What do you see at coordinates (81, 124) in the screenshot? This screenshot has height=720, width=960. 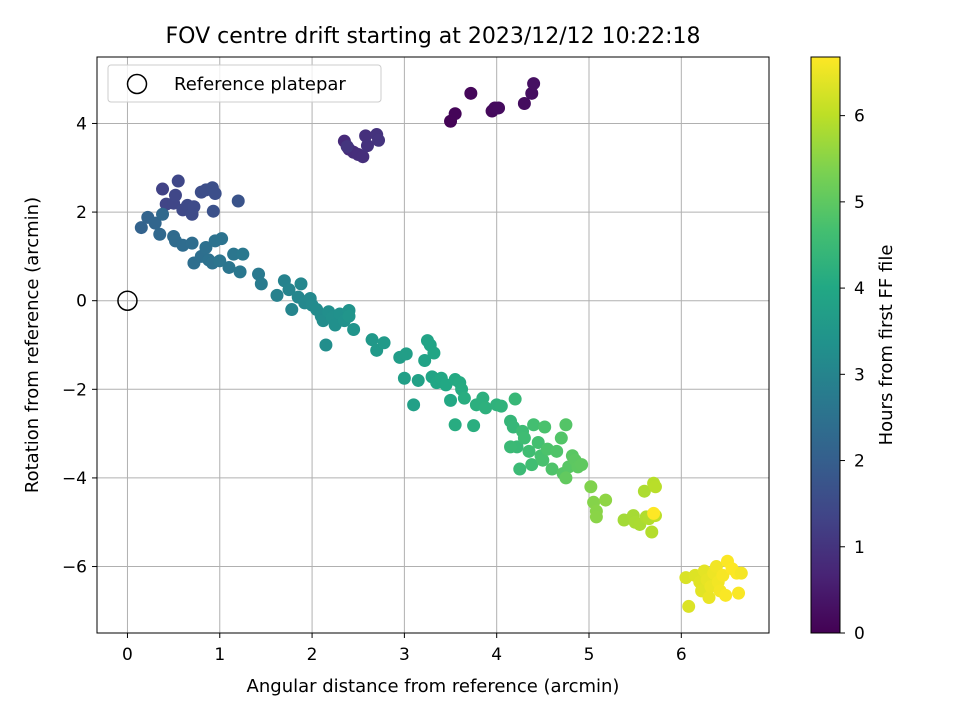 I see `y-tick-label: 4` at bounding box center [81, 124].